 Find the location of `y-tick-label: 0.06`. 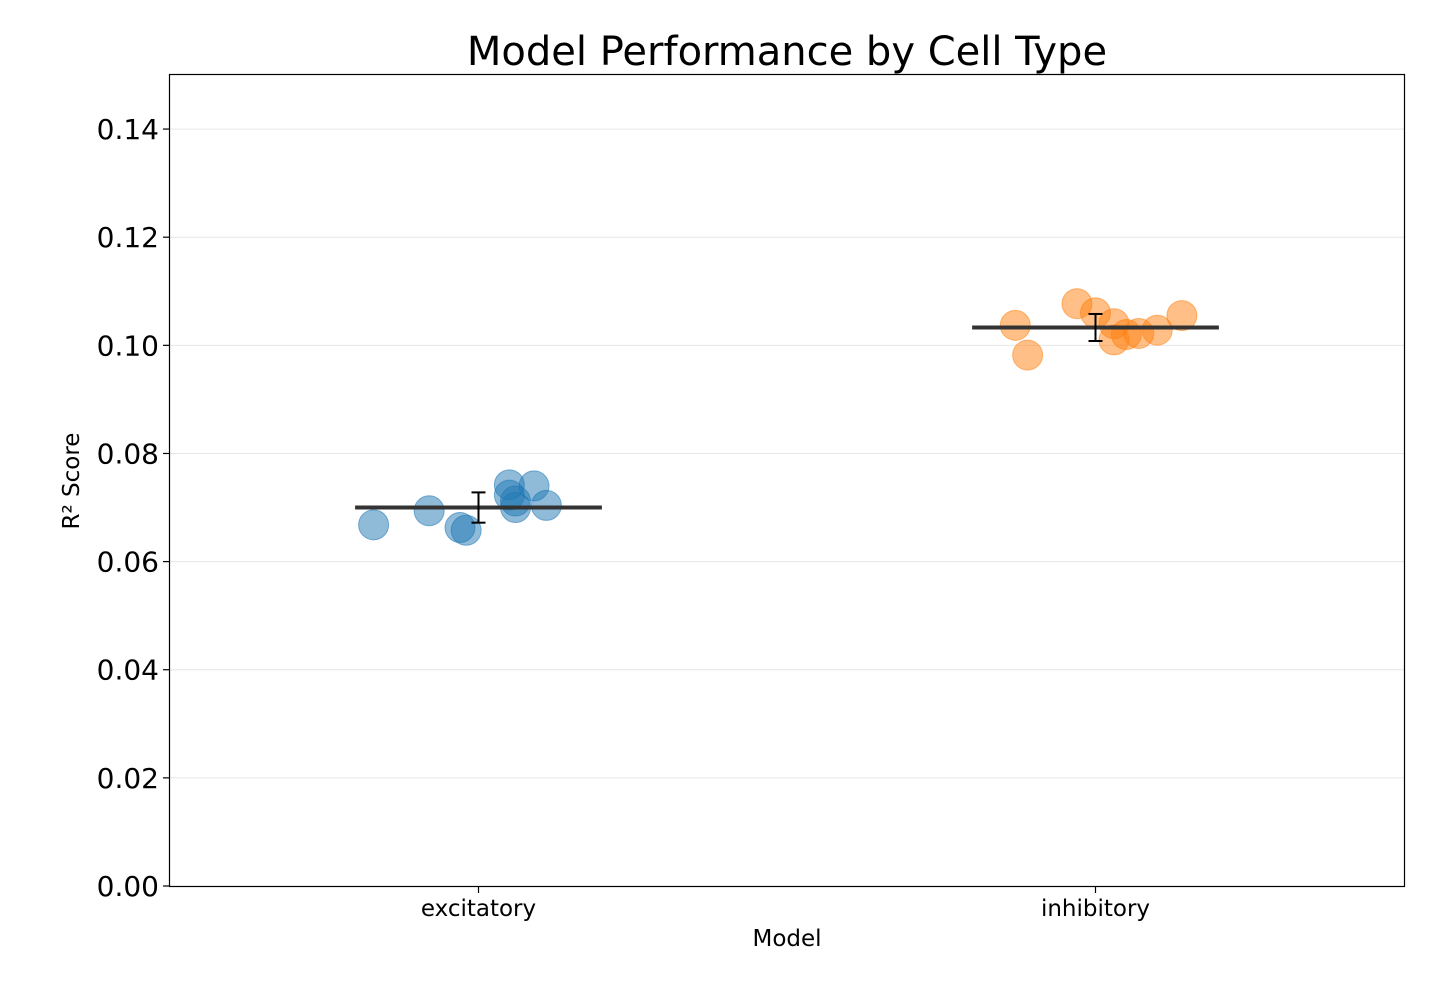

y-tick-label: 0.06 is located at coordinates (128, 562).